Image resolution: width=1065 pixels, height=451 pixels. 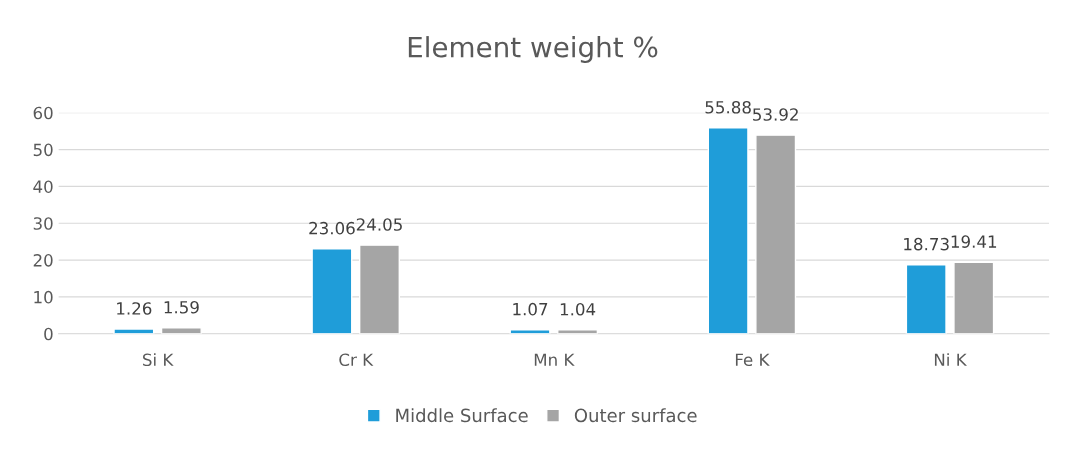 I want to click on data-label: 23.06, so click(x=332, y=228).